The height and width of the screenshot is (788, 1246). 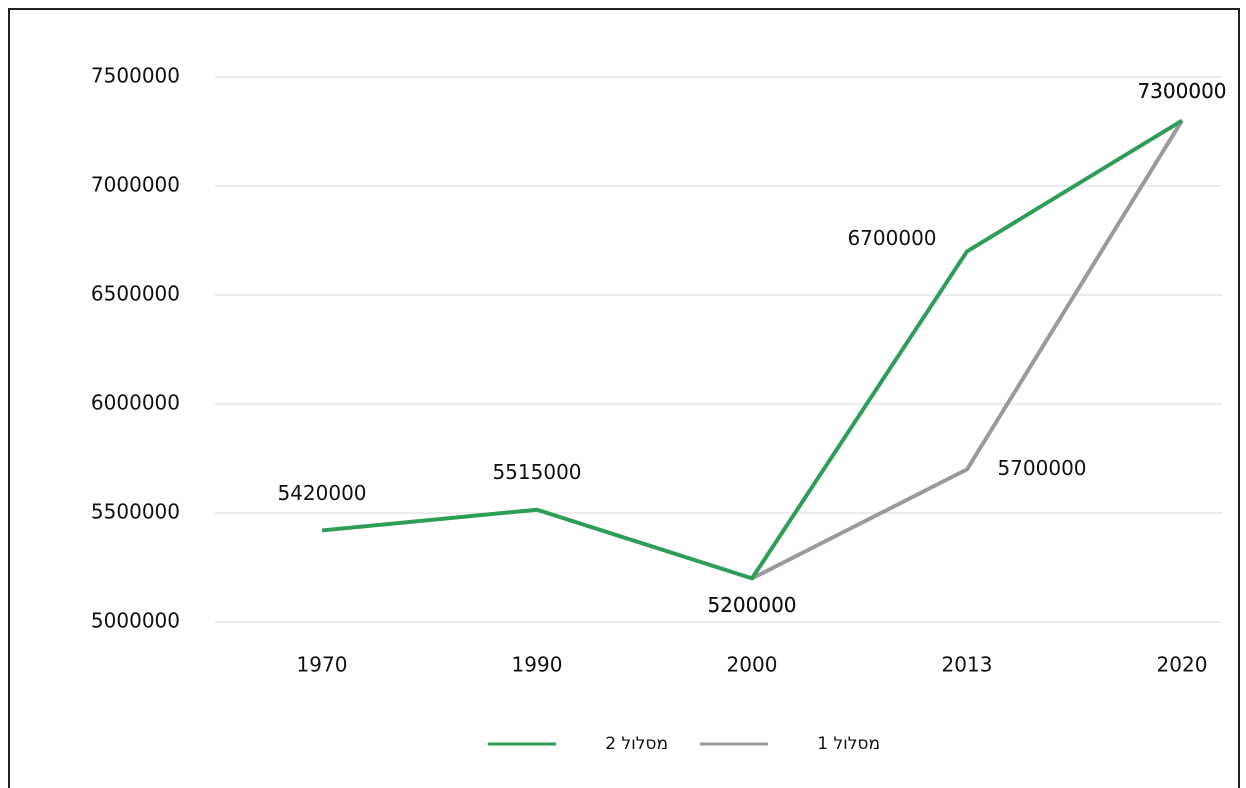 What do you see at coordinates (1181, 91) in the screenshot?
I see `data-label: 7300000` at bounding box center [1181, 91].